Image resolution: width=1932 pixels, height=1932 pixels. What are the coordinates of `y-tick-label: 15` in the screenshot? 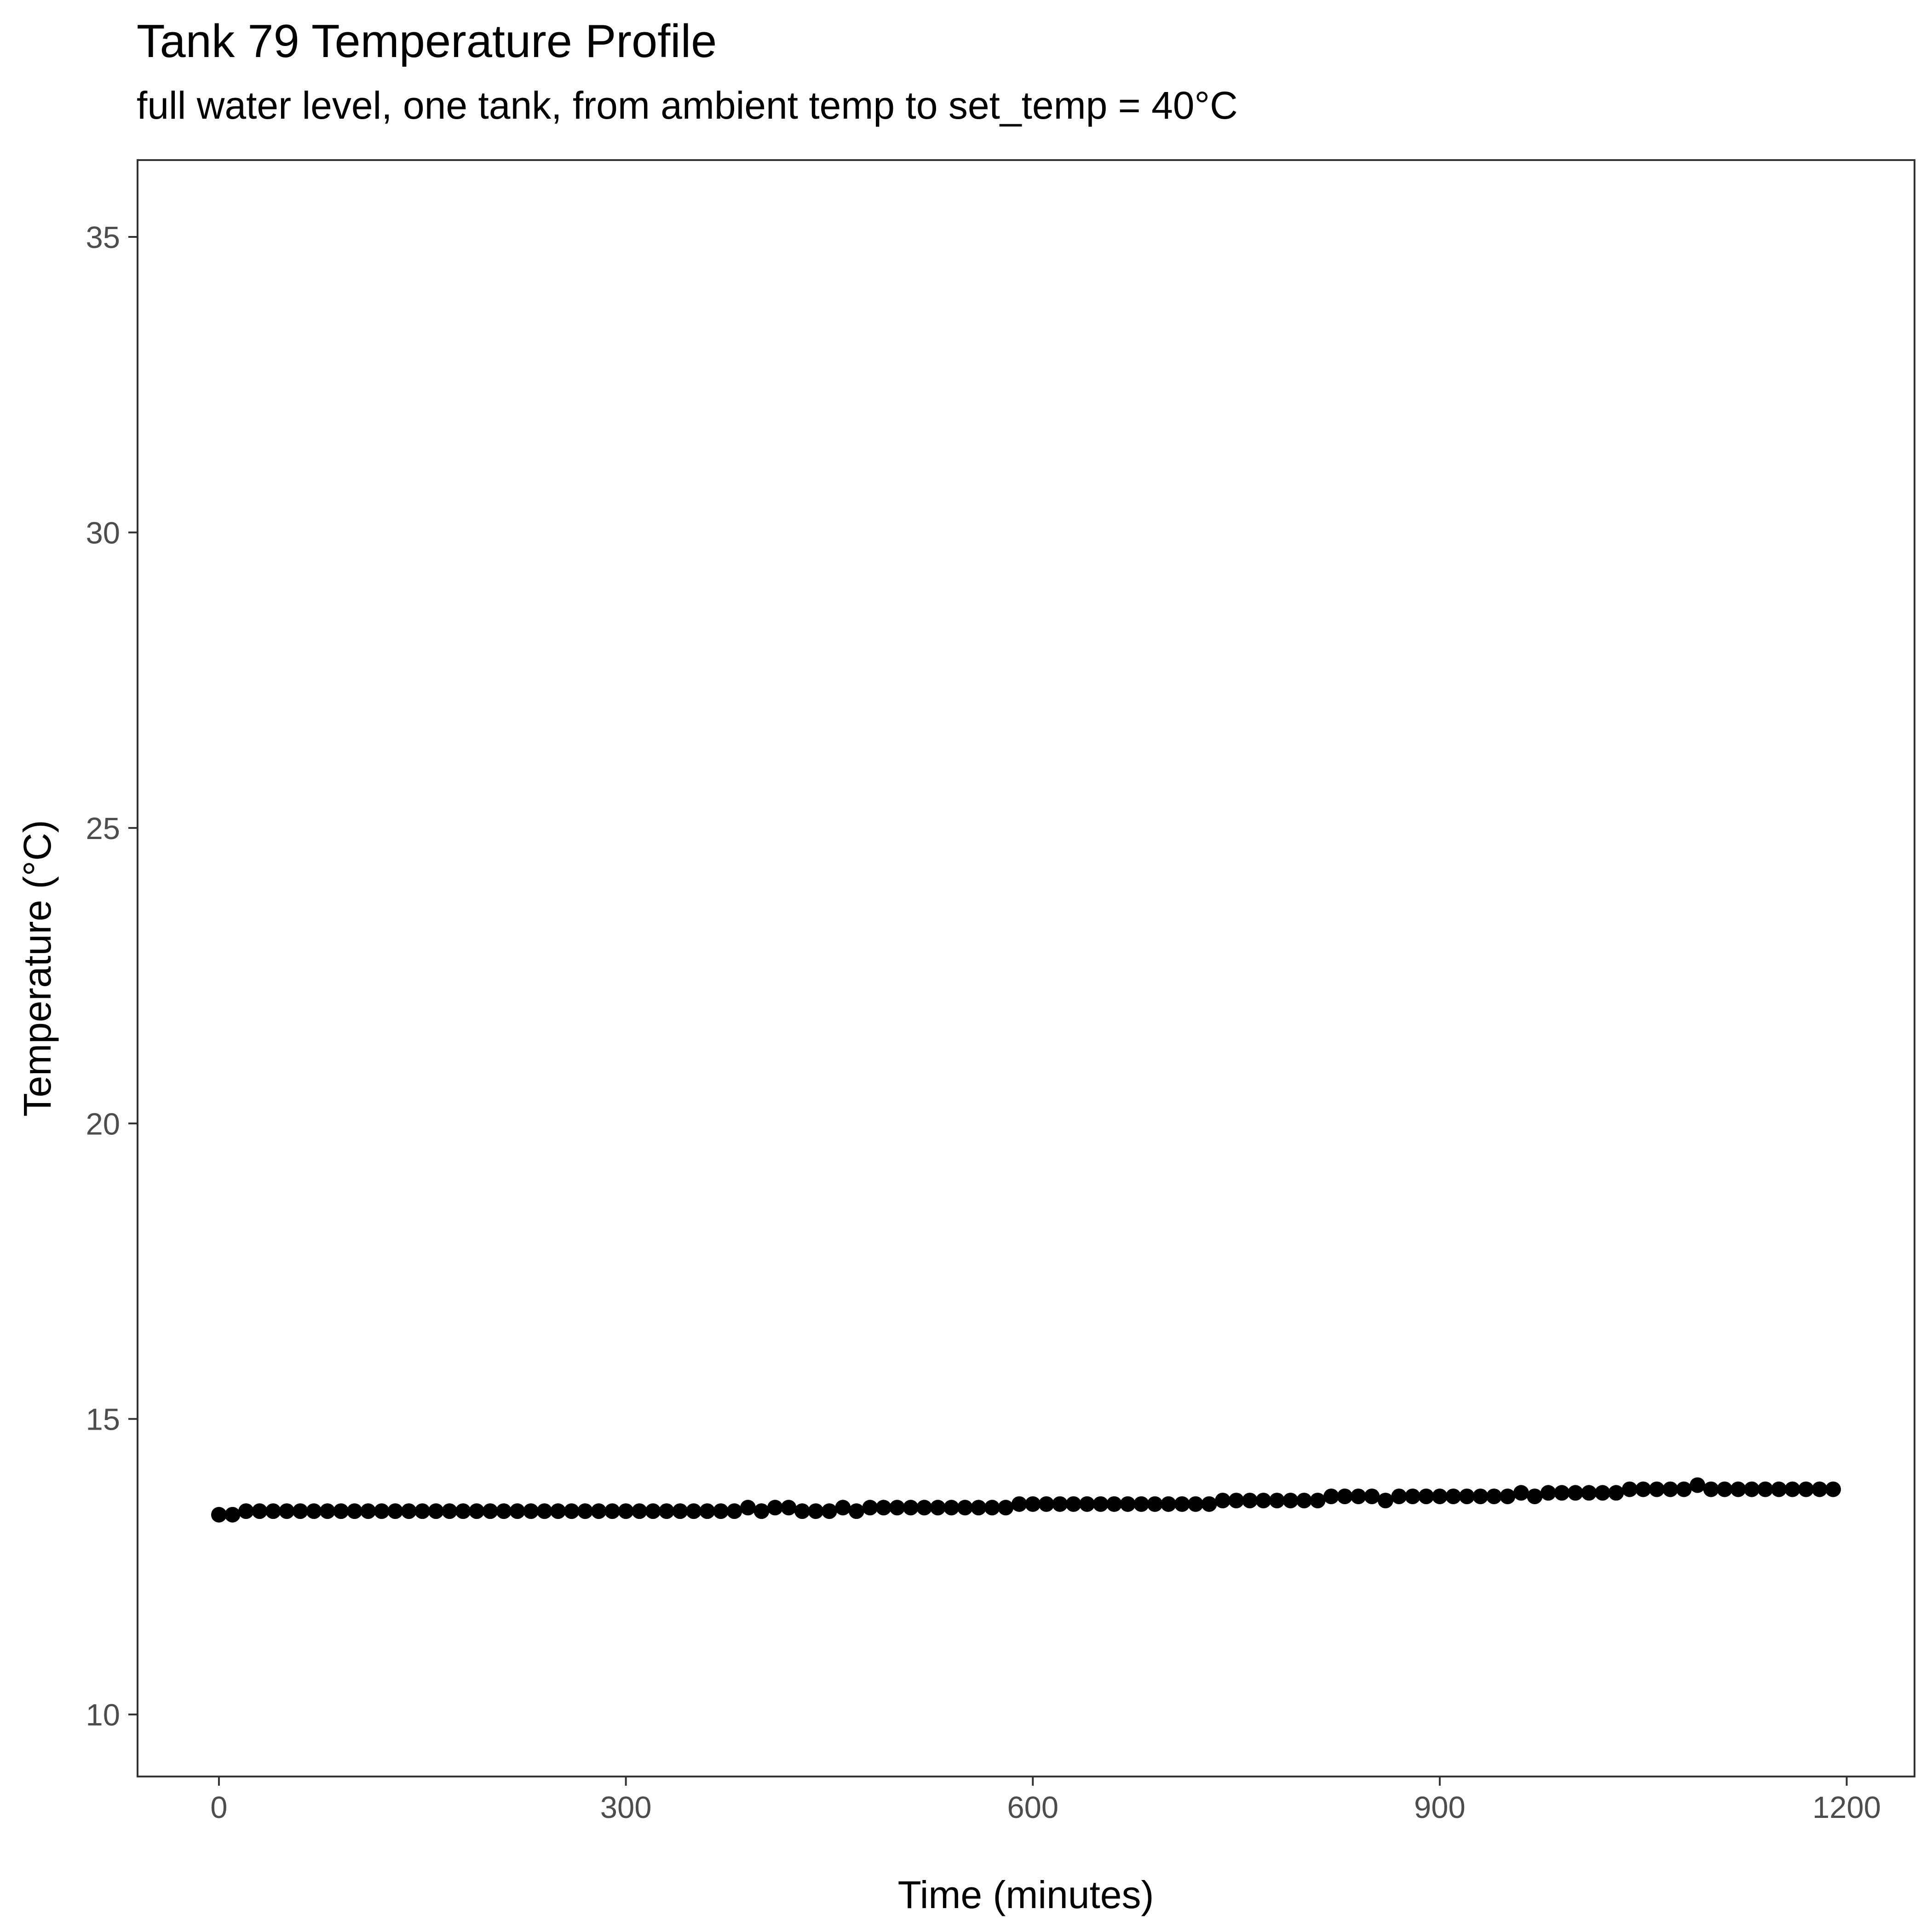 It's located at (103, 1420).